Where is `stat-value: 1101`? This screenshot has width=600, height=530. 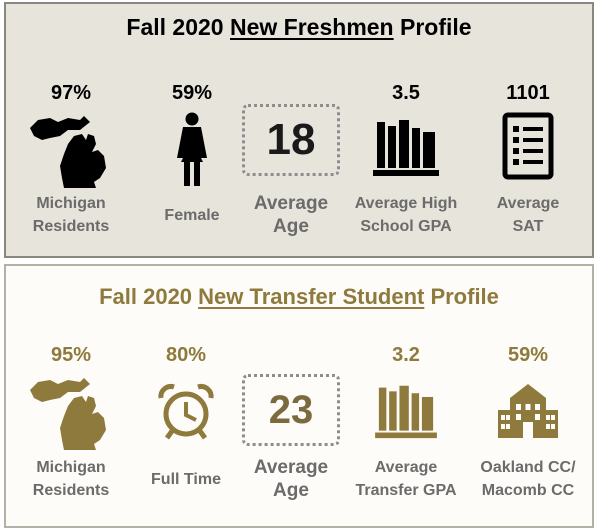
stat-value: 1101 is located at coordinates (528, 93).